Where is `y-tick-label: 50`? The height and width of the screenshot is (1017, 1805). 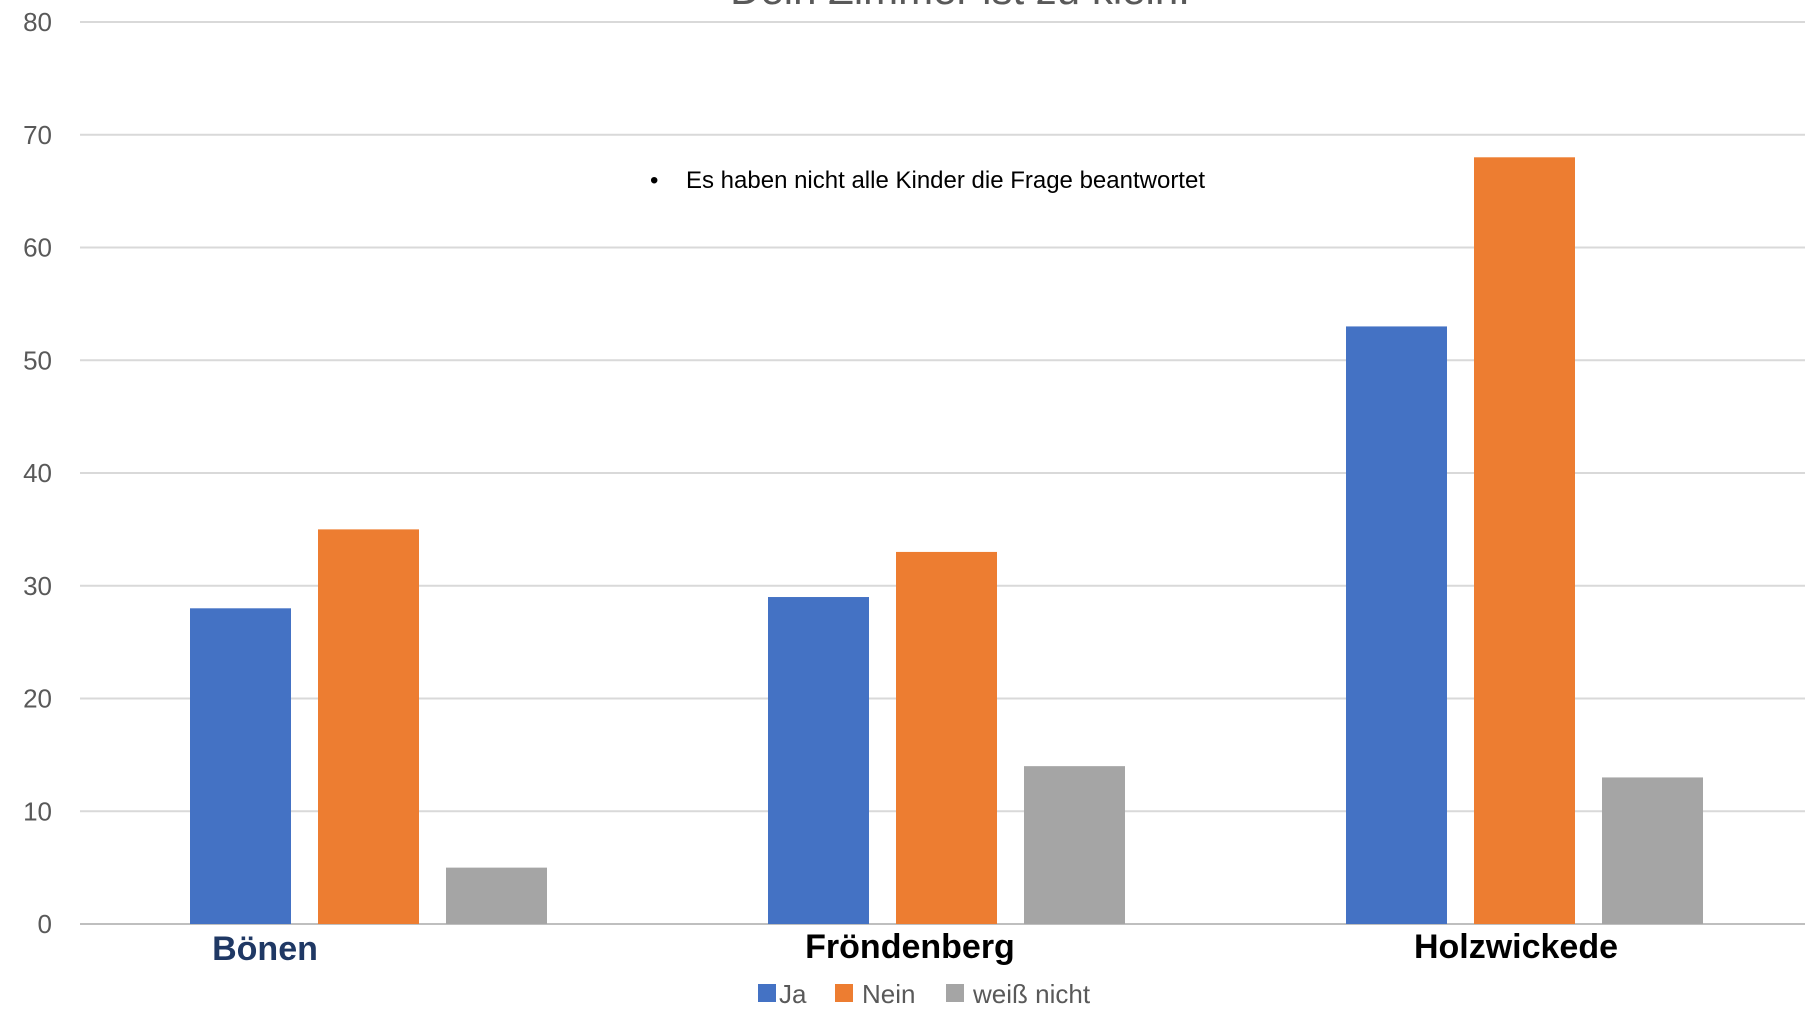
y-tick-label: 50 is located at coordinates (37, 360).